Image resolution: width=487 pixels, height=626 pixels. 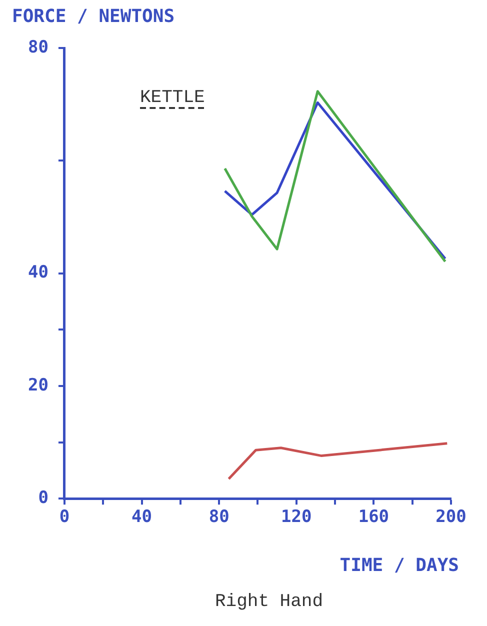 What do you see at coordinates (142, 517) in the screenshot?
I see `x-tick-label: 40` at bounding box center [142, 517].